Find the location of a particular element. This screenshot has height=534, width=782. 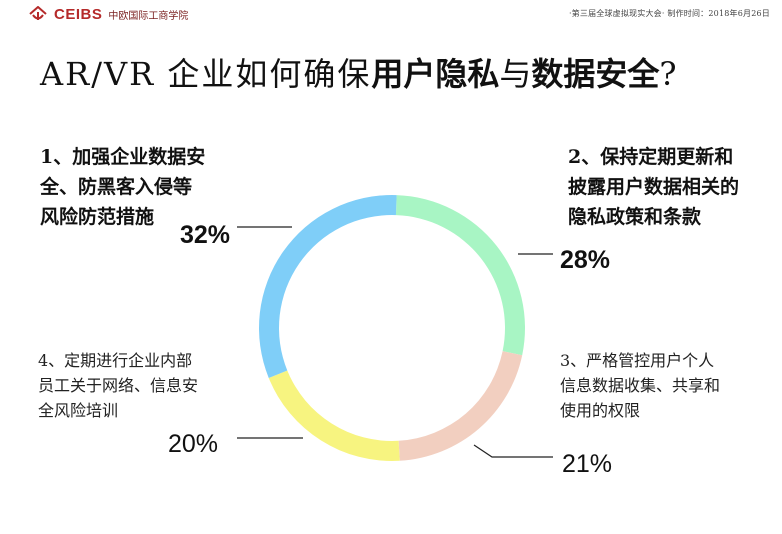

title-part-5: ? is located at coordinates (668, 74).